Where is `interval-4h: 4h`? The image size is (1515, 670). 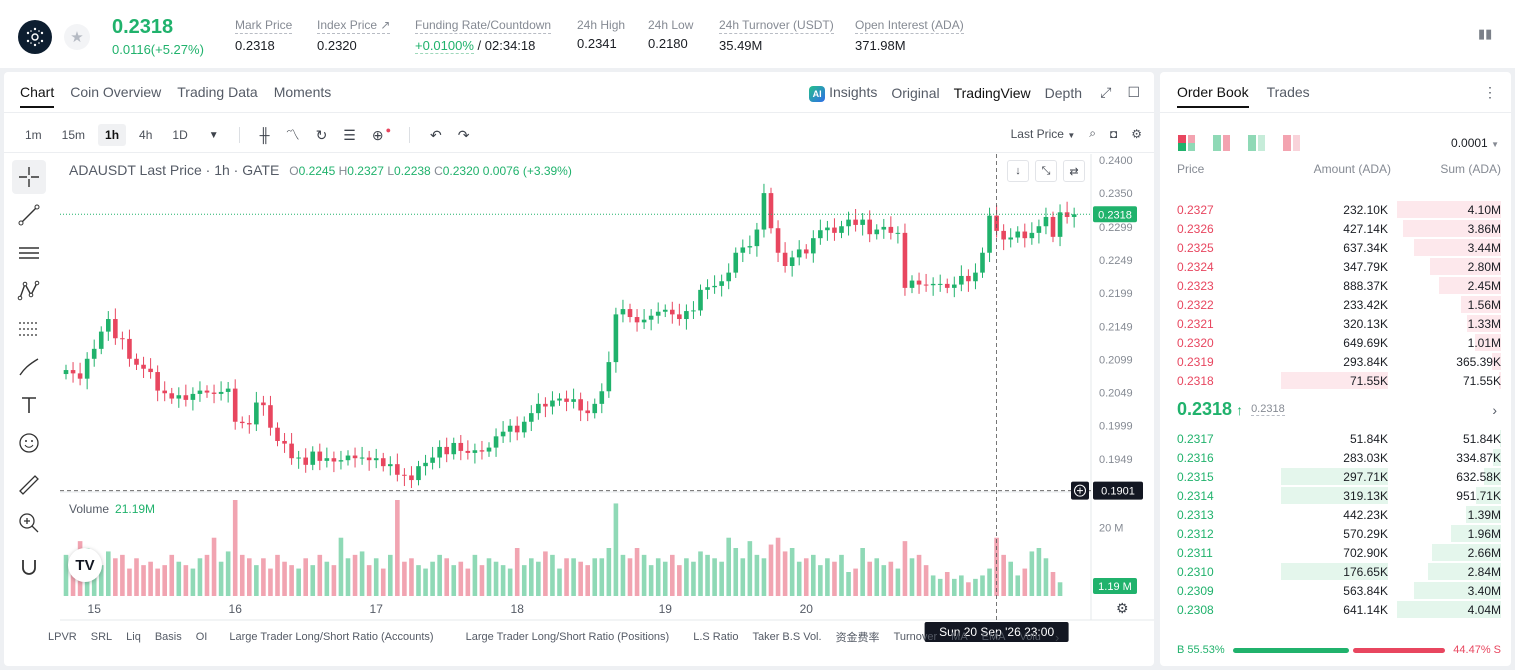 interval-4h: 4h is located at coordinates (146, 135).